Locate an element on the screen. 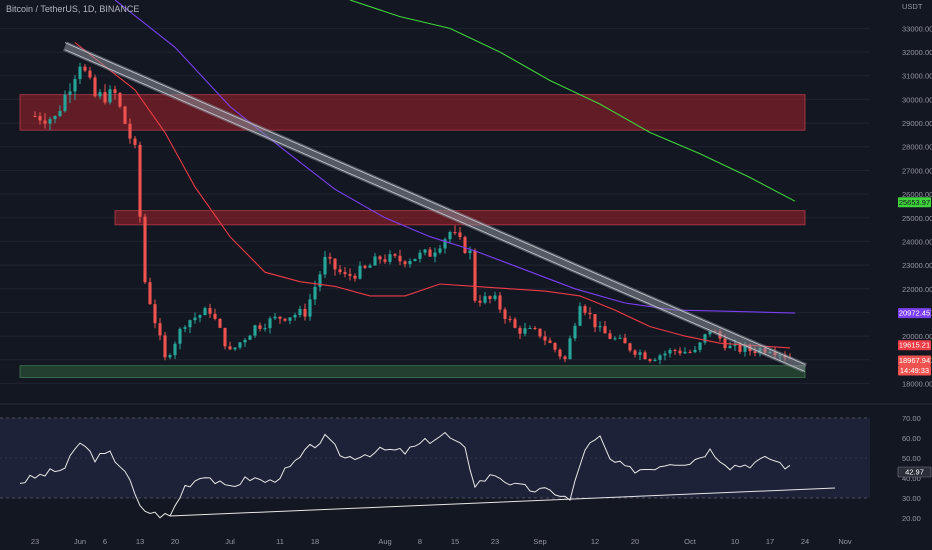 The height and width of the screenshot is (550, 932). rsi-tick-label: 70.00 is located at coordinates (911, 418).